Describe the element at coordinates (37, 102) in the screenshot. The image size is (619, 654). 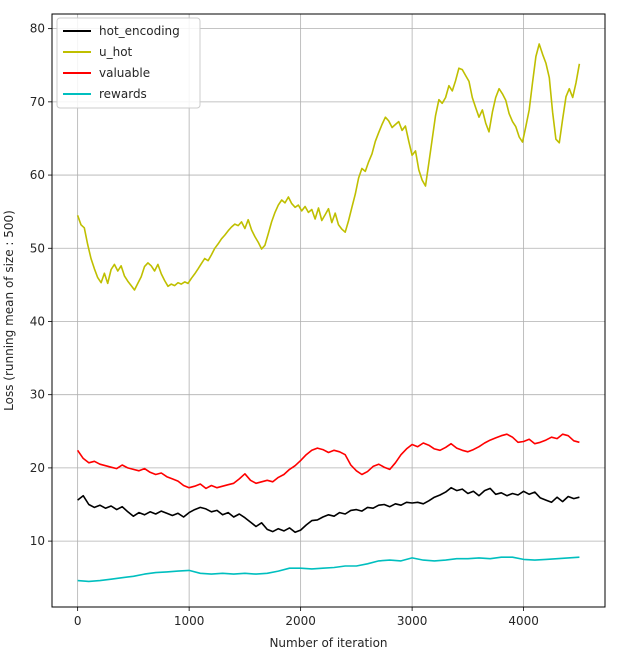
I see `y-tick-label: 70` at that location.